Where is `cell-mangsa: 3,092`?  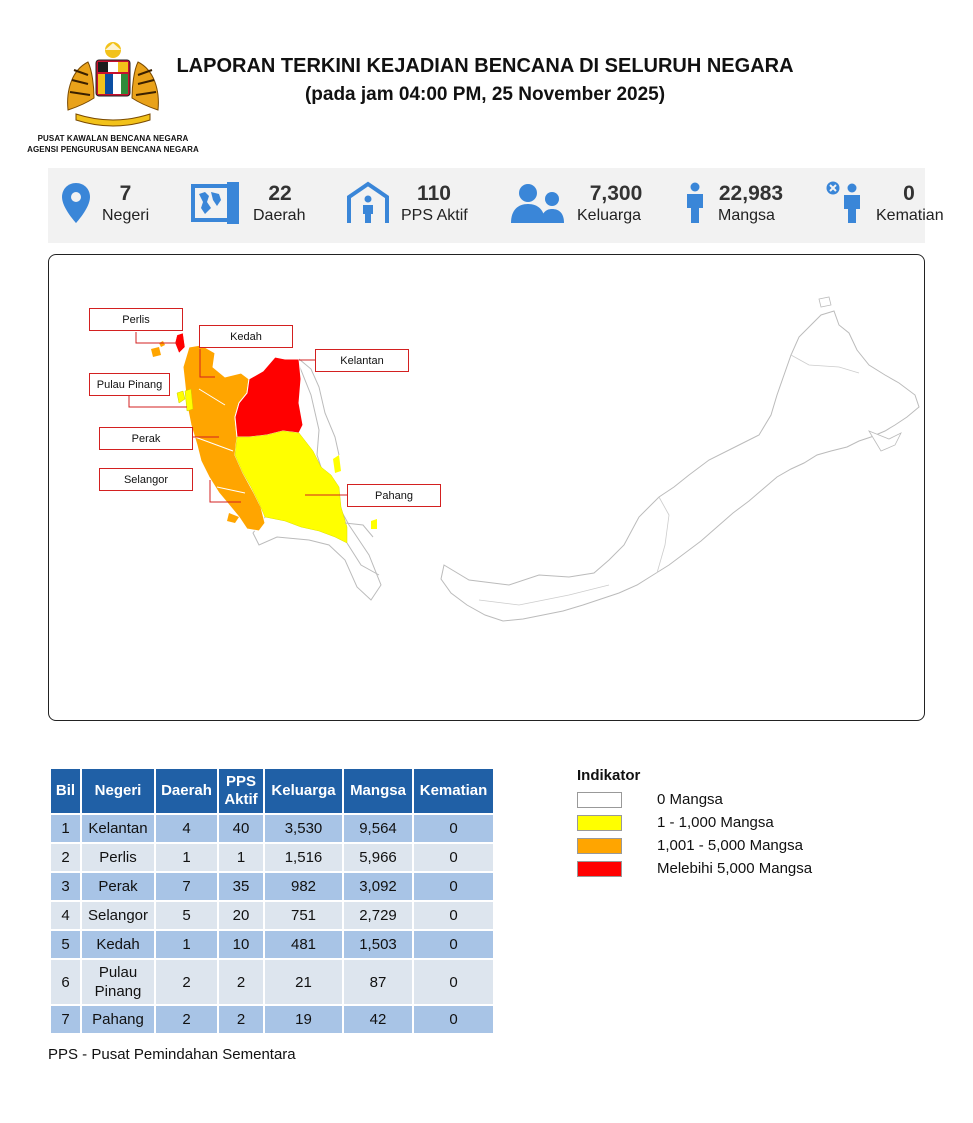 cell-mangsa: 3,092 is located at coordinates (378, 886).